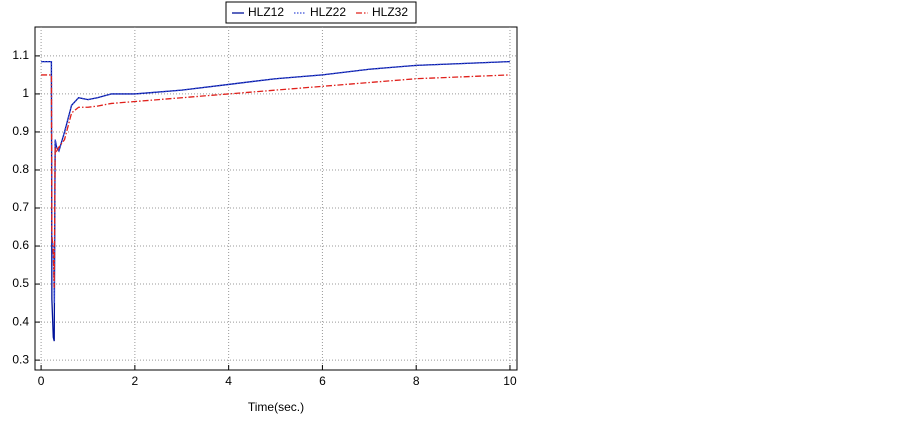  What do you see at coordinates (510, 381) in the screenshot?
I see `x-tick-label: 10` at bounding box center [510, 381].